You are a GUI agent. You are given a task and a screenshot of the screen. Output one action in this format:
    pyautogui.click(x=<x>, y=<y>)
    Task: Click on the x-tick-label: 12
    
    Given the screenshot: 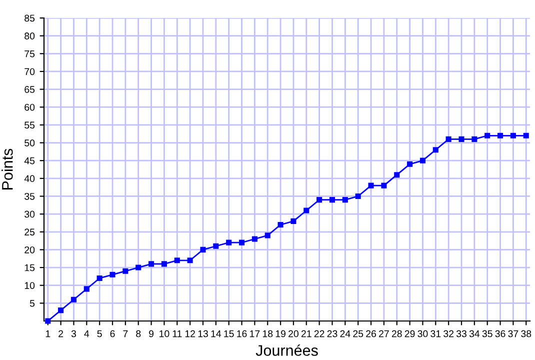 What is the action you would take?
    pyautogui.click(x=190, y=334)
    